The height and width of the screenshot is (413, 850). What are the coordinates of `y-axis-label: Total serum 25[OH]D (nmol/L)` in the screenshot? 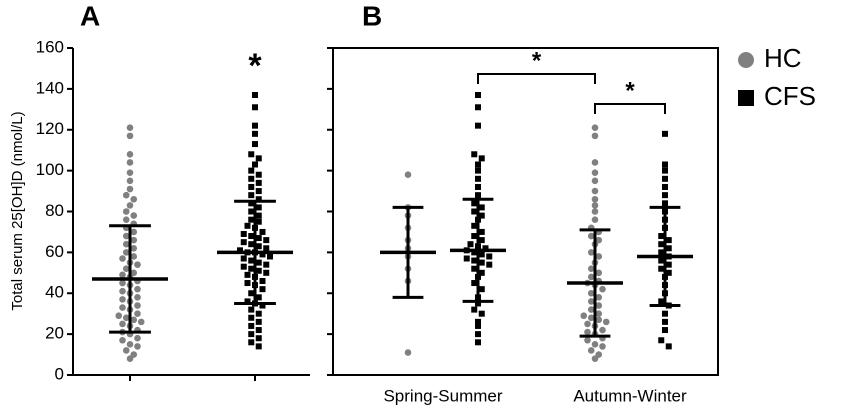 It's located at (17, 210).